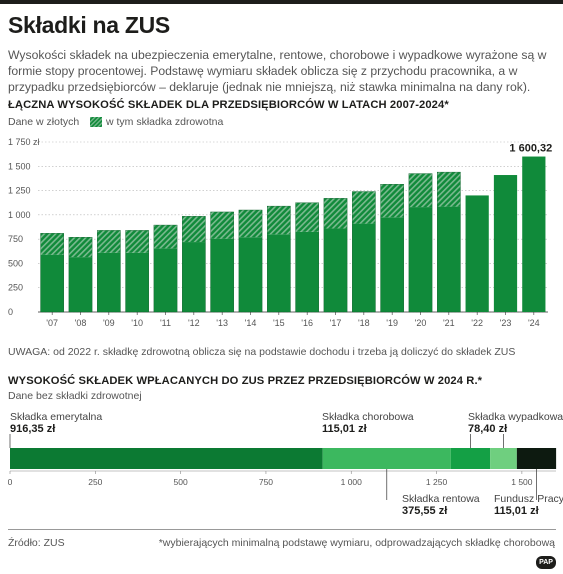 This screenshot has height=574, width=563. Describe the element at coordinates (506, 323) in the screenshot. I see `x-tick-label: '23` at that location.